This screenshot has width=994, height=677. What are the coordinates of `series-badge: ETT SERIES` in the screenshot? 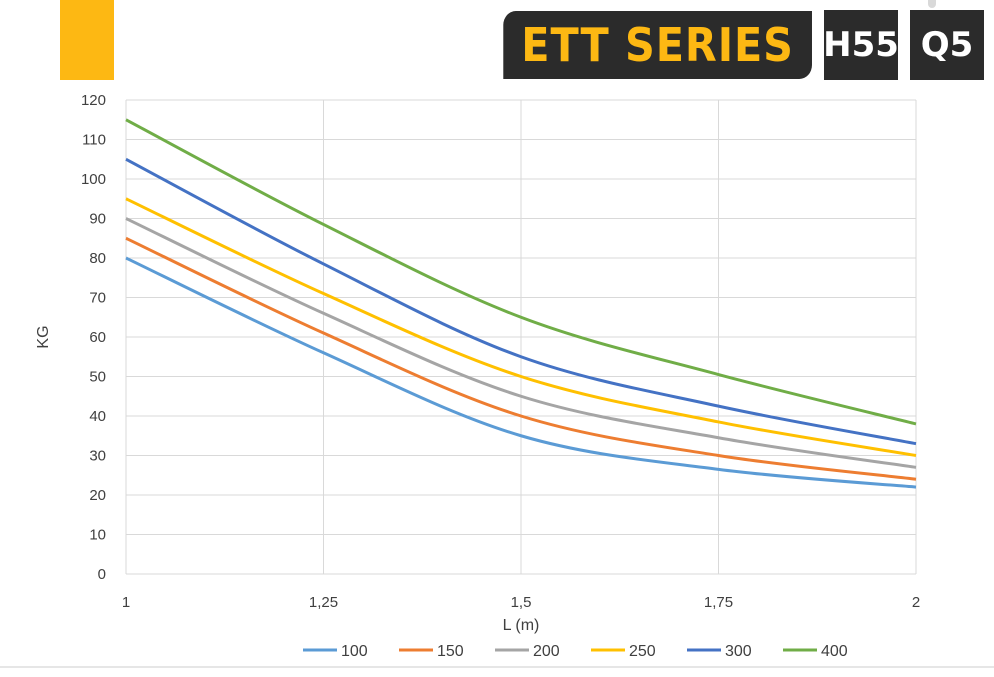 It's located at (657, 45).